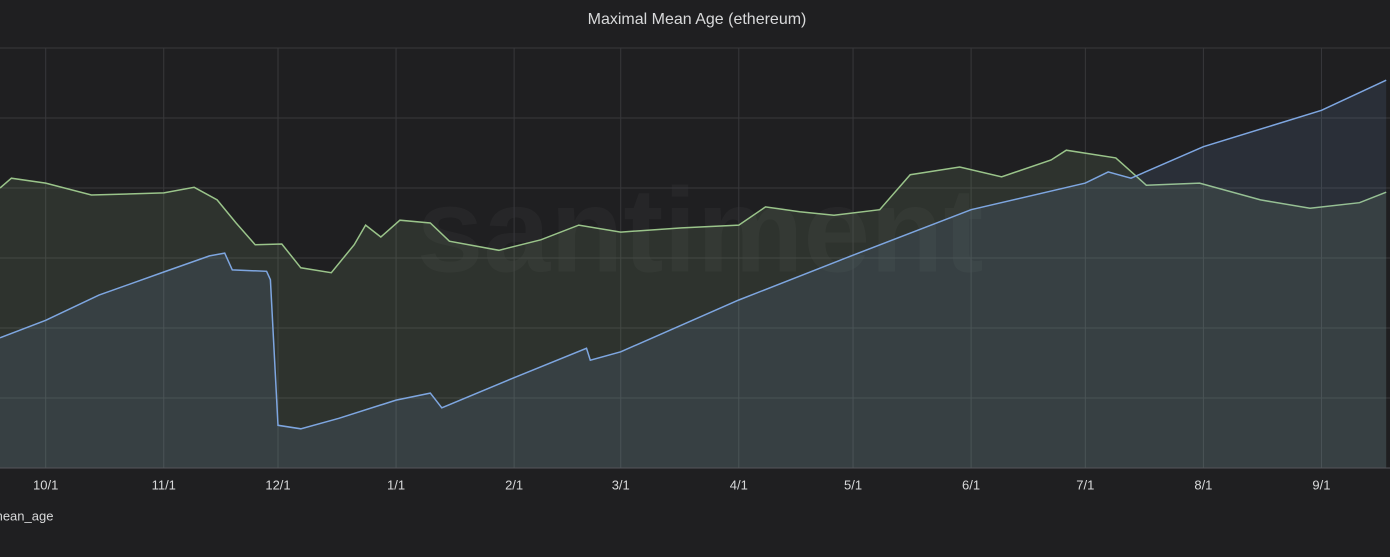 This screenshot has height=557, width=1390. What do you see at coordinates (514, 484) in the screenshot?
I see `x-tick-label: 2/1` at bounding box center [514, 484].